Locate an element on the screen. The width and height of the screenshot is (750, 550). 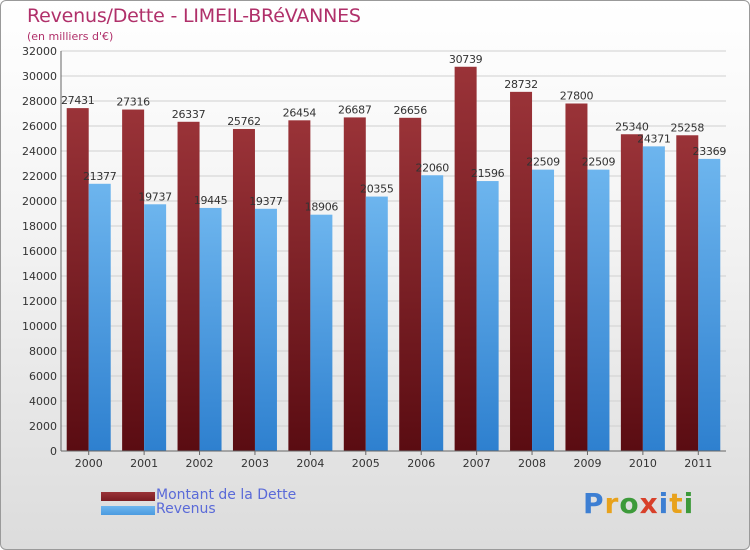
y-tick-label: 6000 is located at coordinates (43, 376).